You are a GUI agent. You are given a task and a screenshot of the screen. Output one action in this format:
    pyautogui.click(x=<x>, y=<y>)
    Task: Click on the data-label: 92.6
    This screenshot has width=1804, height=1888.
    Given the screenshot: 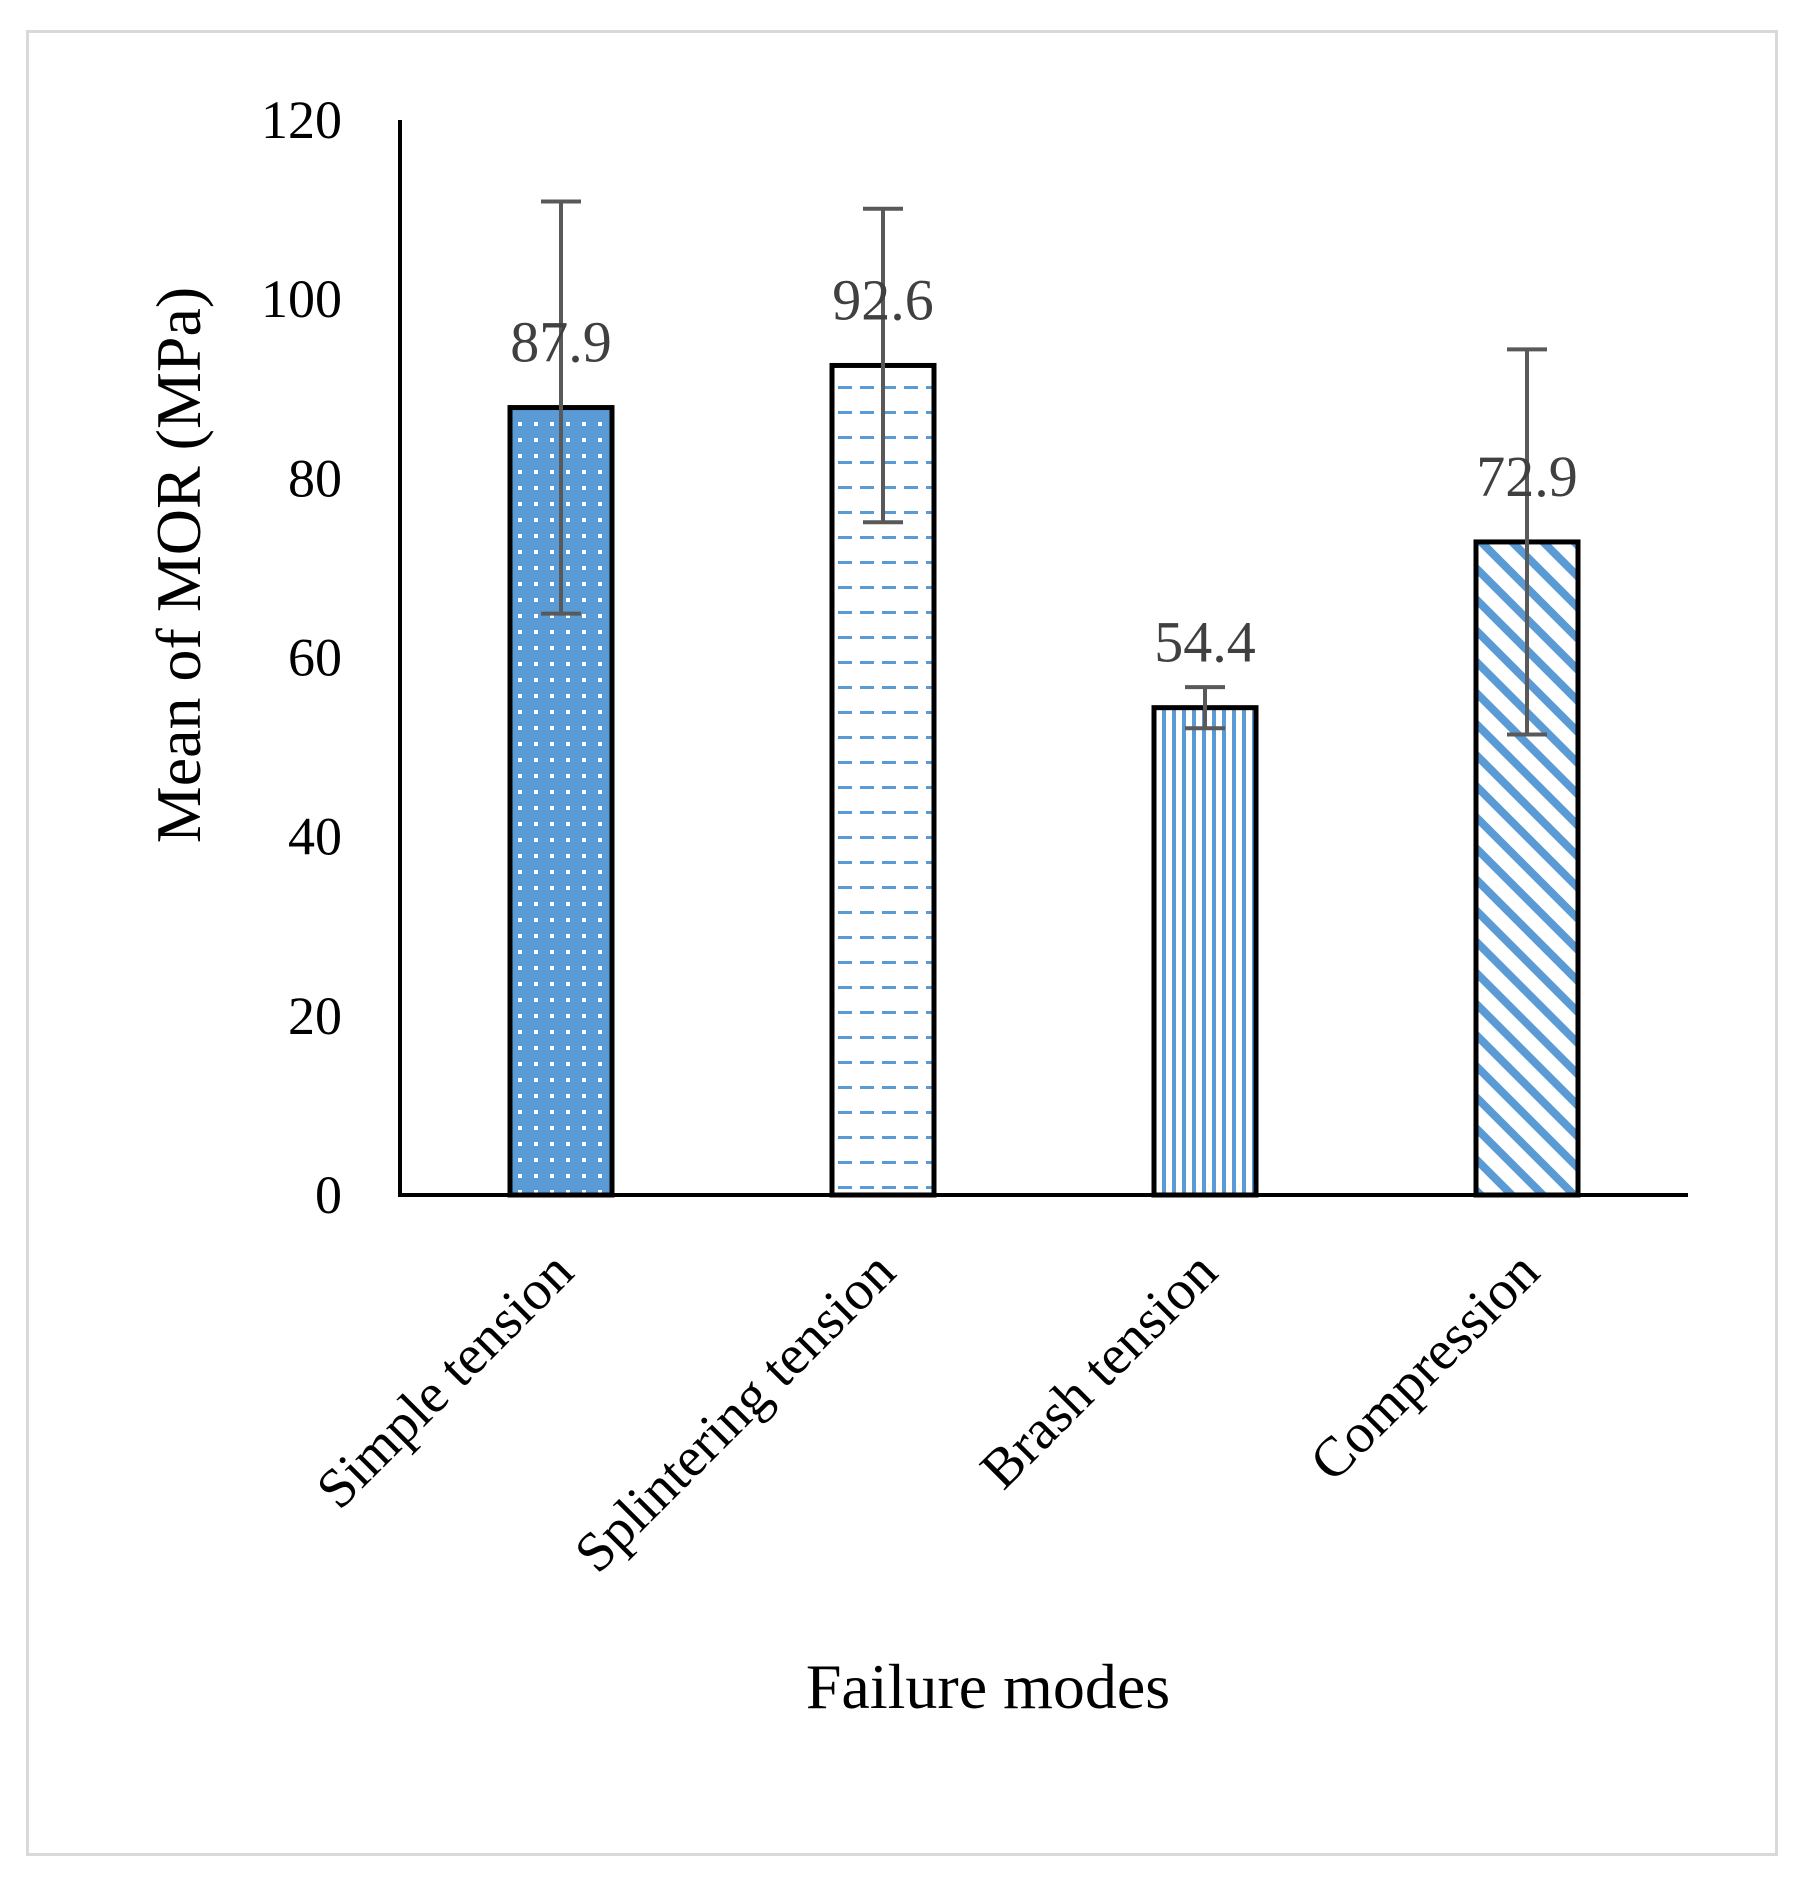 What is the action you would take?
    pyautogui.click(x=883, y=299)
    